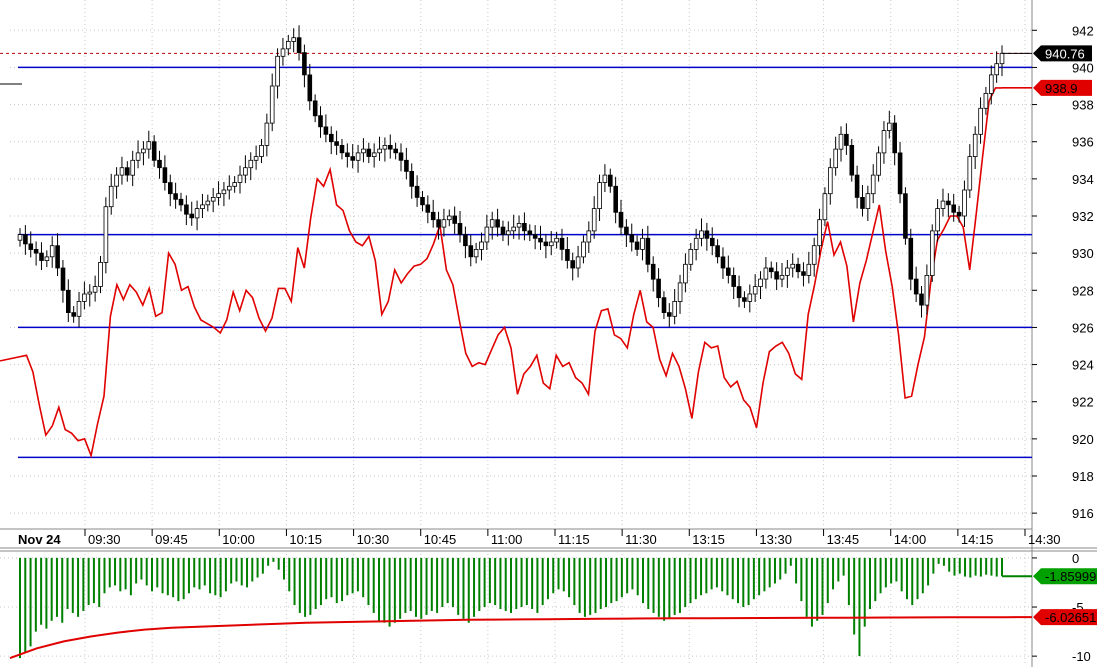 This screenshot has height=667, width=1097. Describe the element at coordinates (641, 539) in the screenshot. I see `time-tick-label: 11:30` at that location.